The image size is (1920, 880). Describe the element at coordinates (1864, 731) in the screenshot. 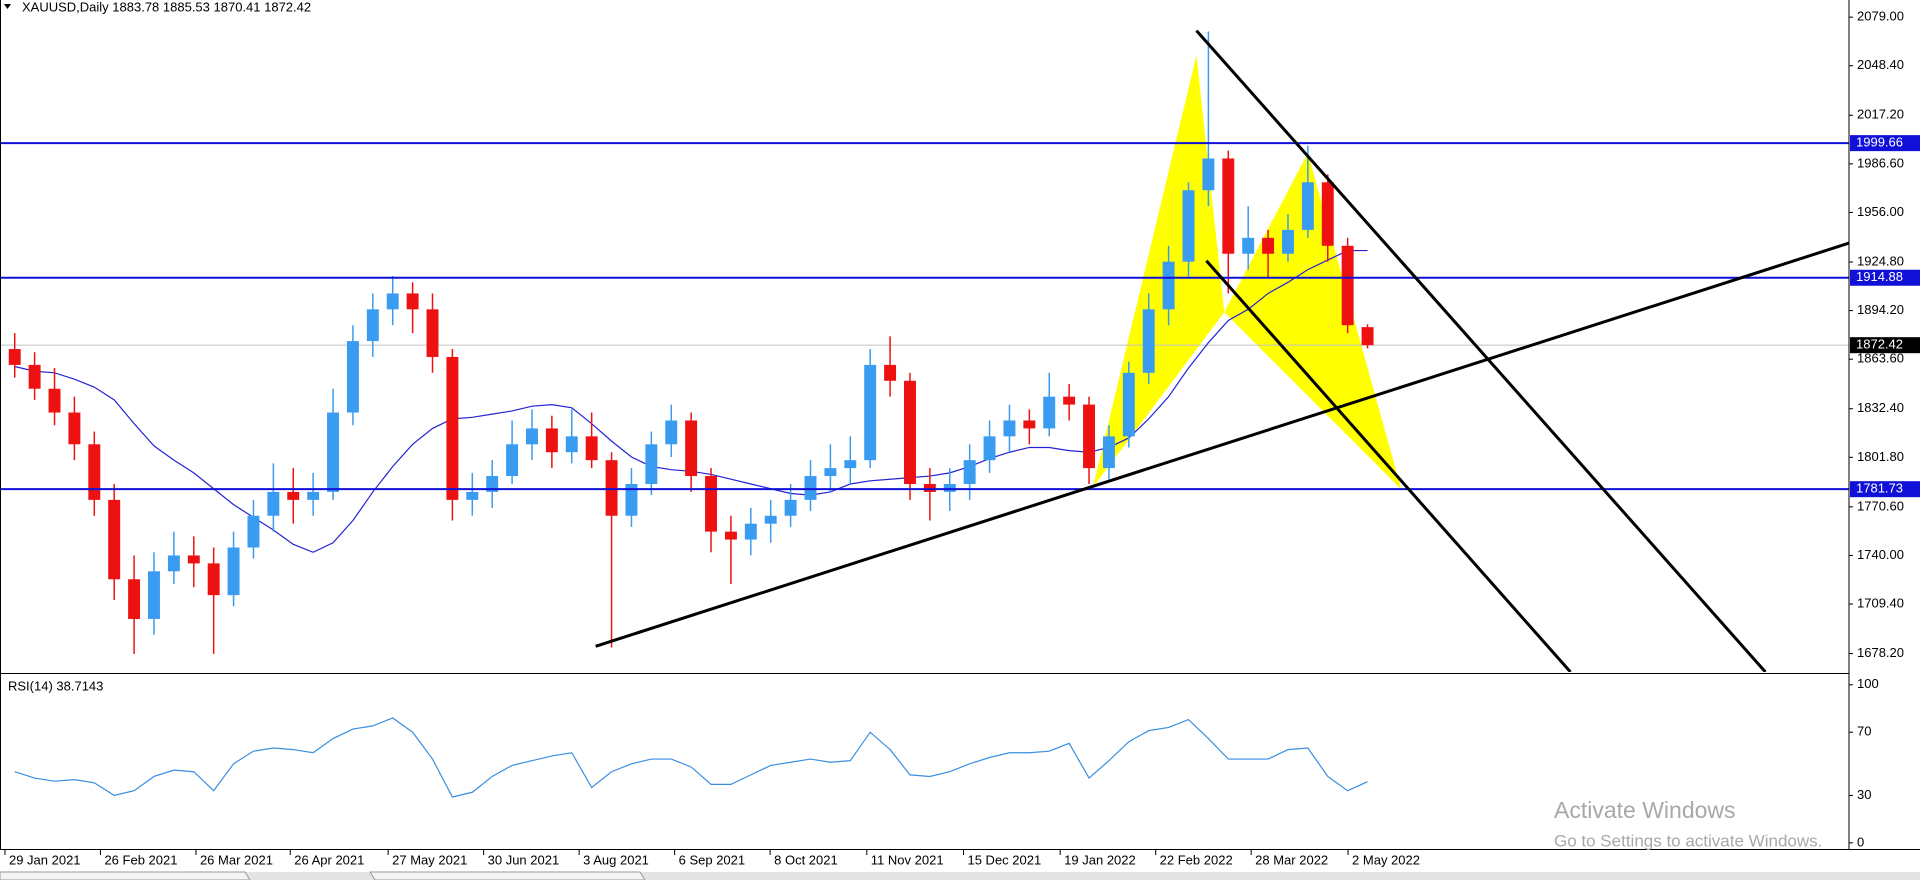

I see `y-tick-label: 70` at that location.